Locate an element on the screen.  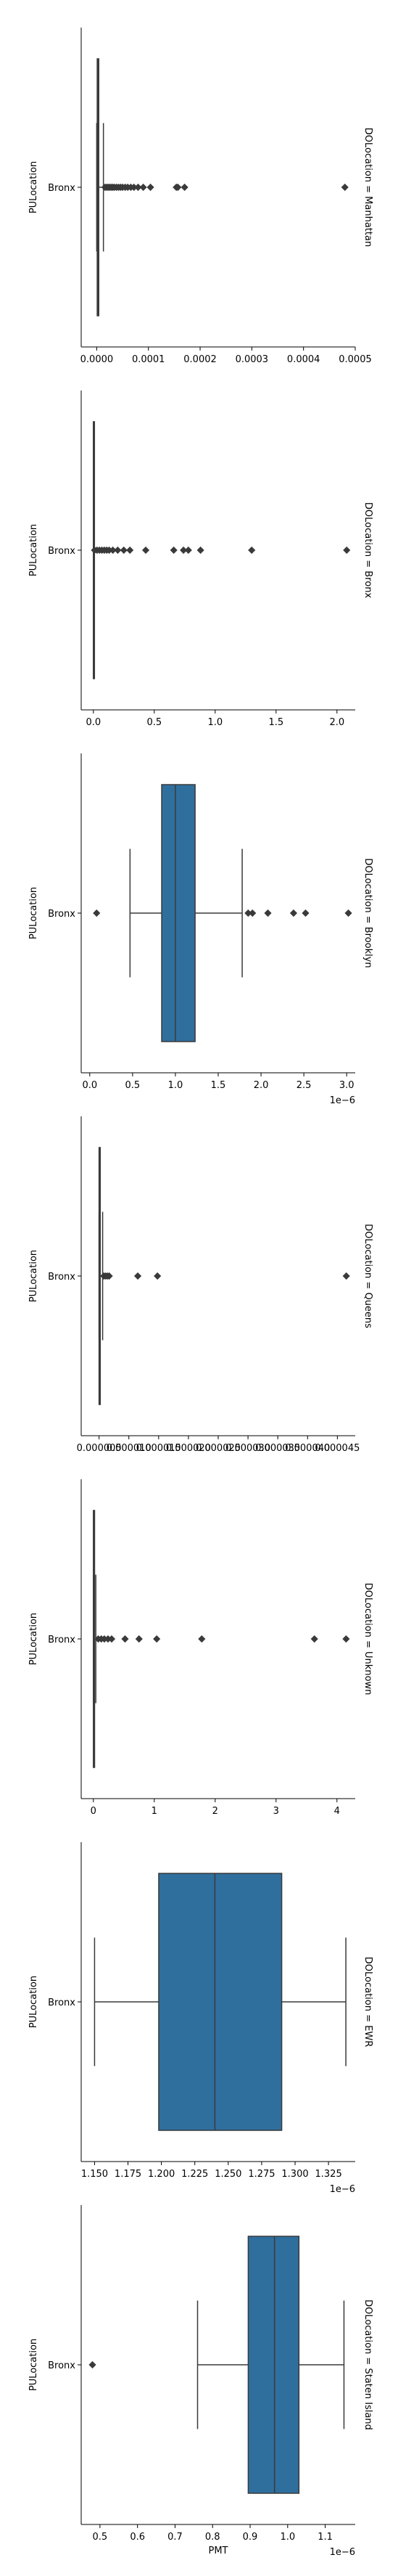
x-tick-label: 1.300 is located at coordinates (294, 2175).